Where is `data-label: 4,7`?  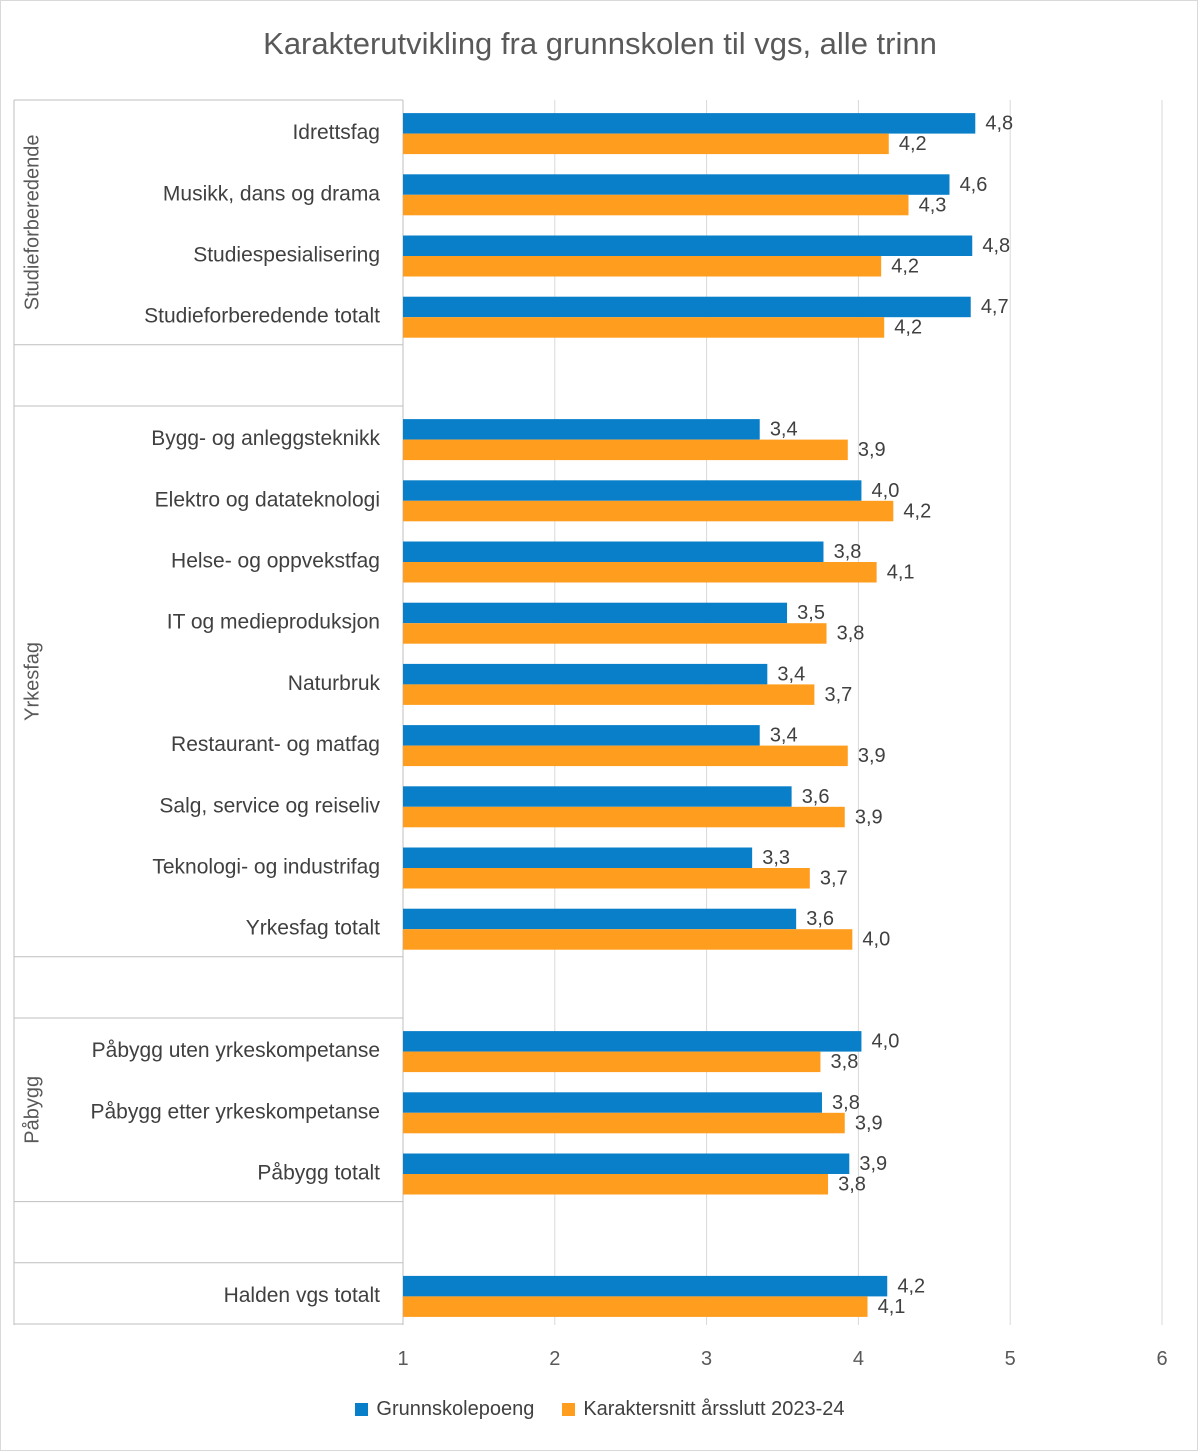
data-label: 4,7 is located at coordinates (995, 307).